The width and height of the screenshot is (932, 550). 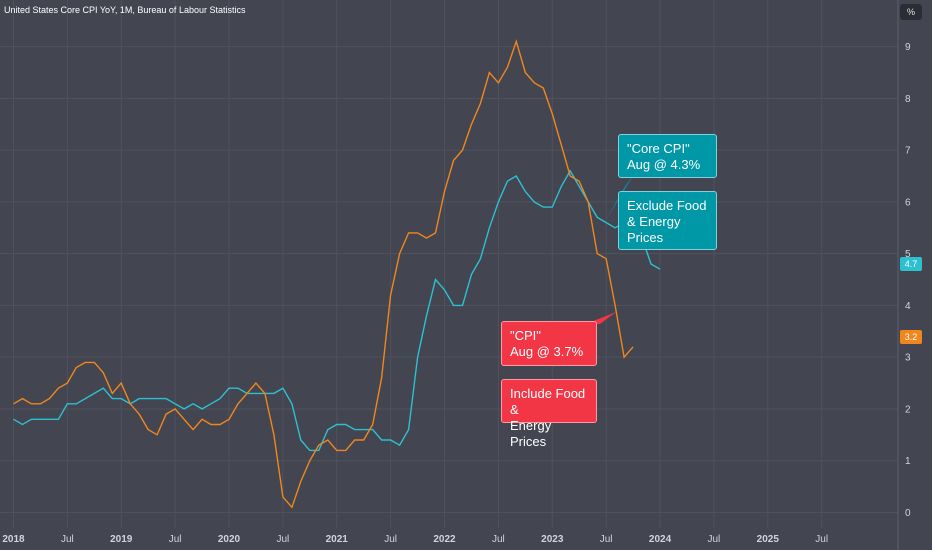 What do you see at coordinates (667, 220) in the screenshot?
I see `core-cpi-description-callout: Exclude Food & Energy Prices` at bounding box center [667, 220].